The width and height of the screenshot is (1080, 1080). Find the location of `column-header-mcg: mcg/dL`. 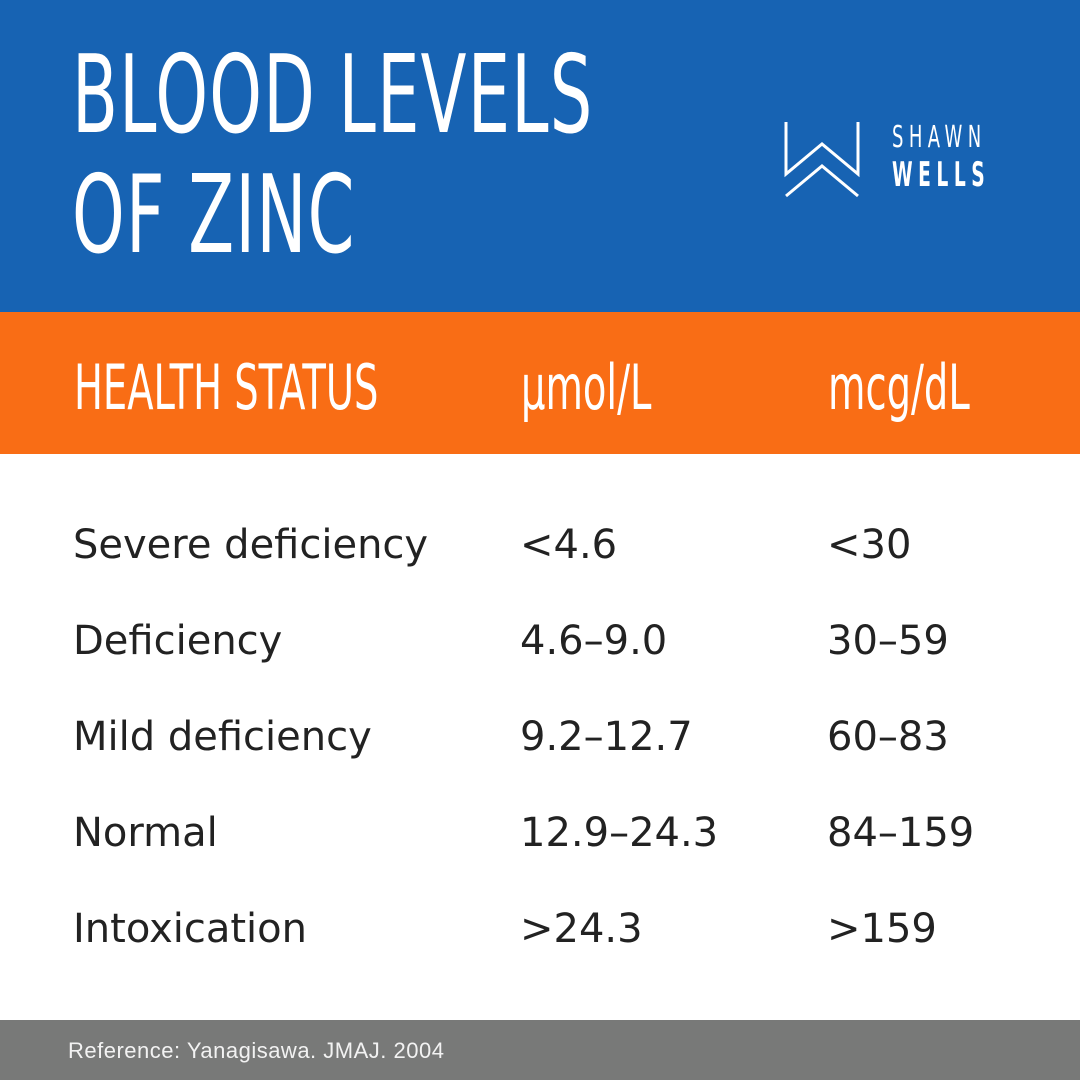

column-header-mcg: mcg/dL is located at coordinates (899, 387).